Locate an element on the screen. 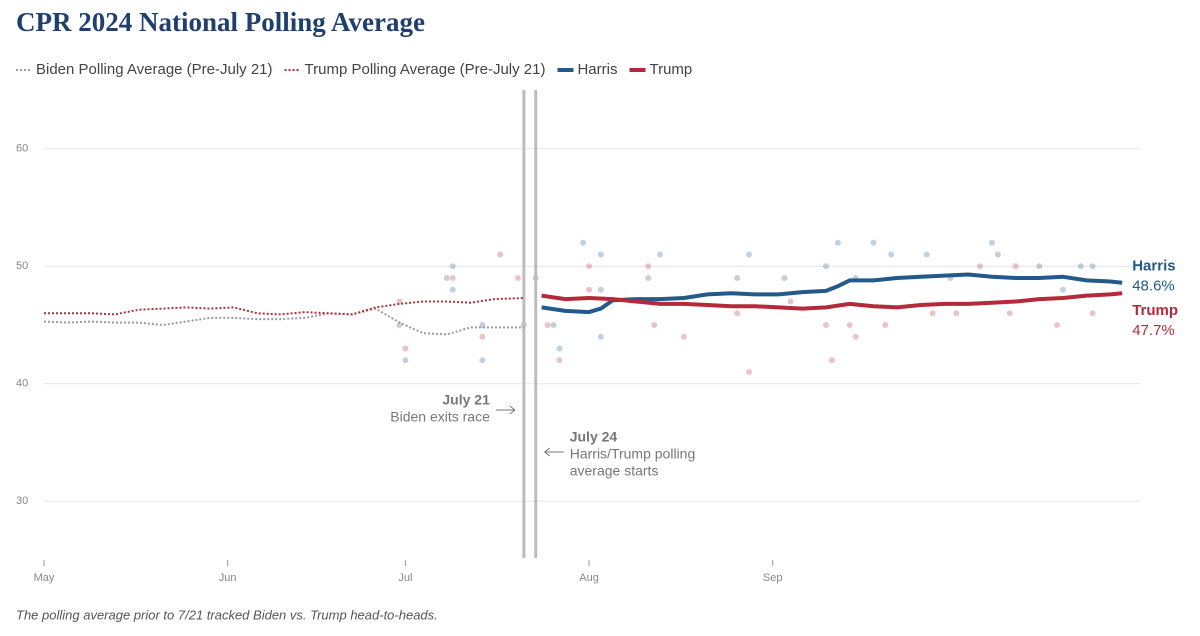 The image size is (1200, 636). end-label-value: 47.7% is located at coordinates (1153, 330).